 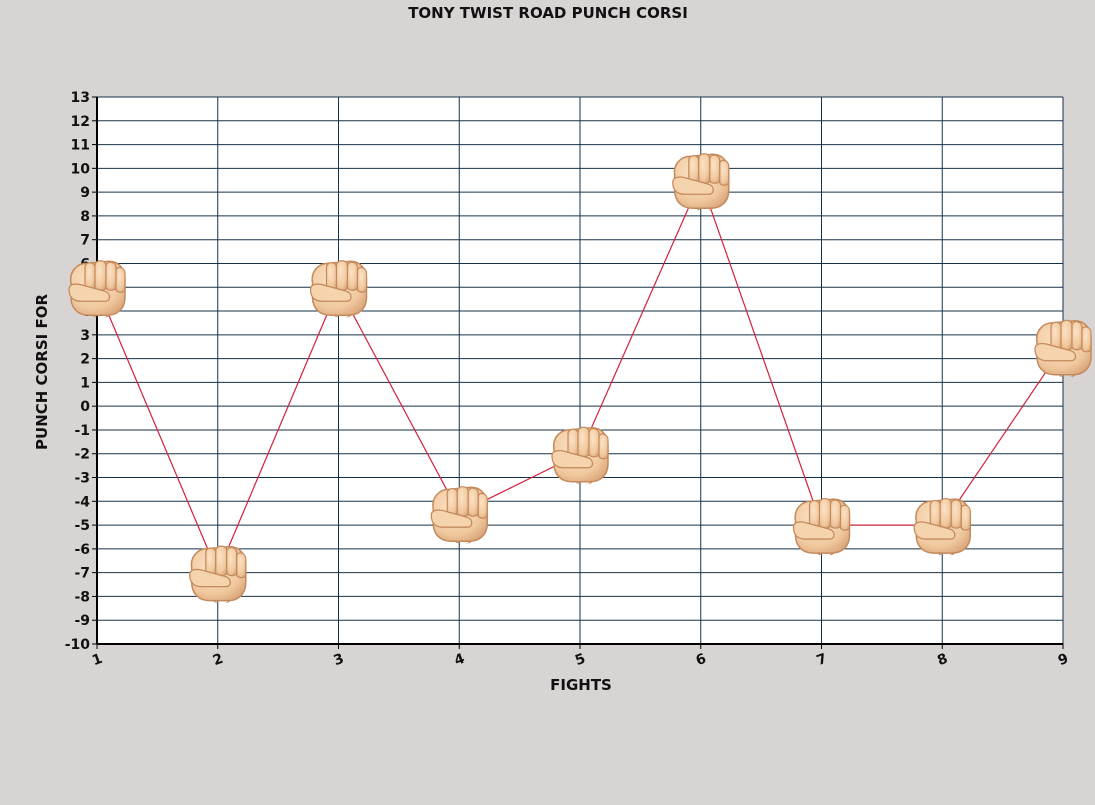 What do you see at coordinates (81, 169) in the screenshot?
I see `y-tick-label: 10` at bounding box center [81, 169].